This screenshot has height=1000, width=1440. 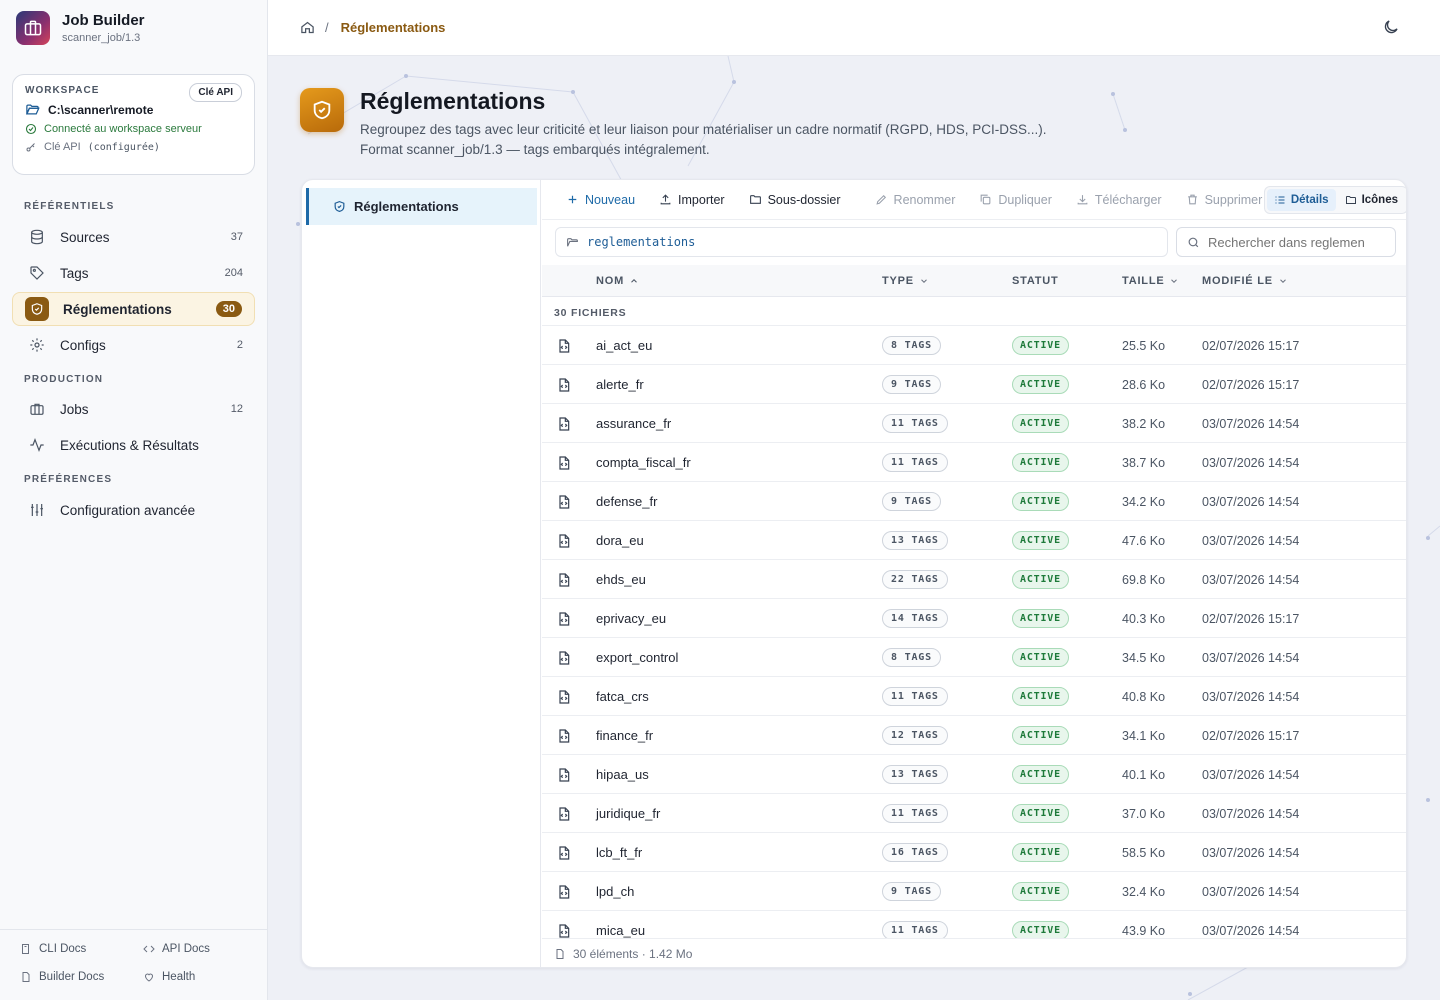 I want to click on file-name: lpd_ch, so click(x=615, y=891).